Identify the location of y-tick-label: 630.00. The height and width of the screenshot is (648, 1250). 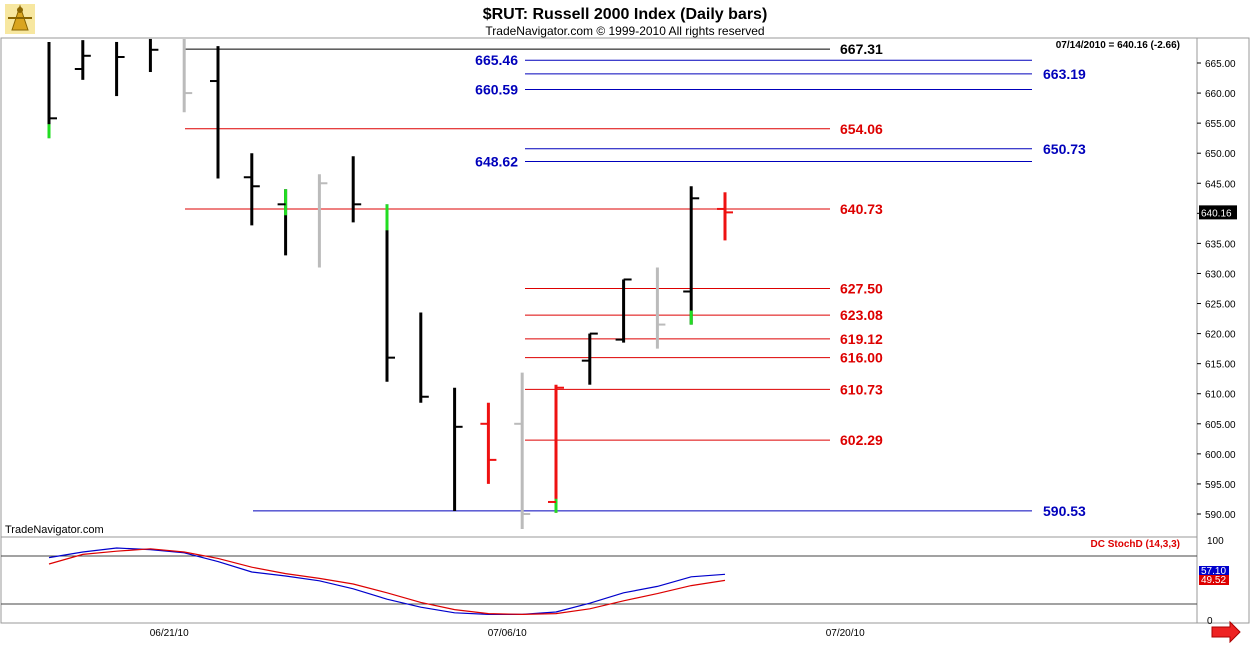
(1220, 274).